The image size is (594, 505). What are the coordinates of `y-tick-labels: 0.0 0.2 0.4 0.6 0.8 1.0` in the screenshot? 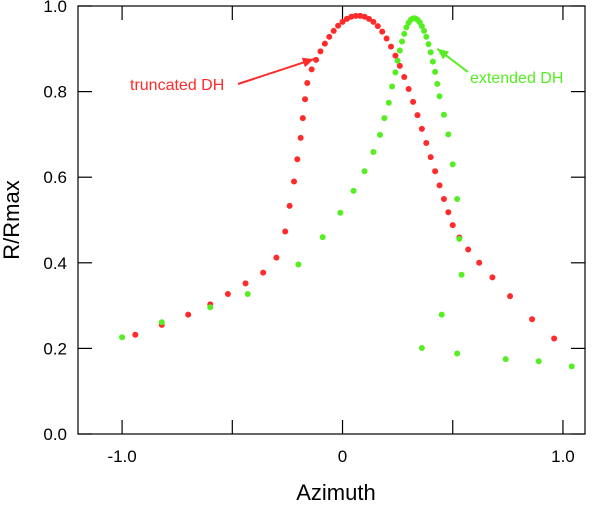 It's located at (55, 222).